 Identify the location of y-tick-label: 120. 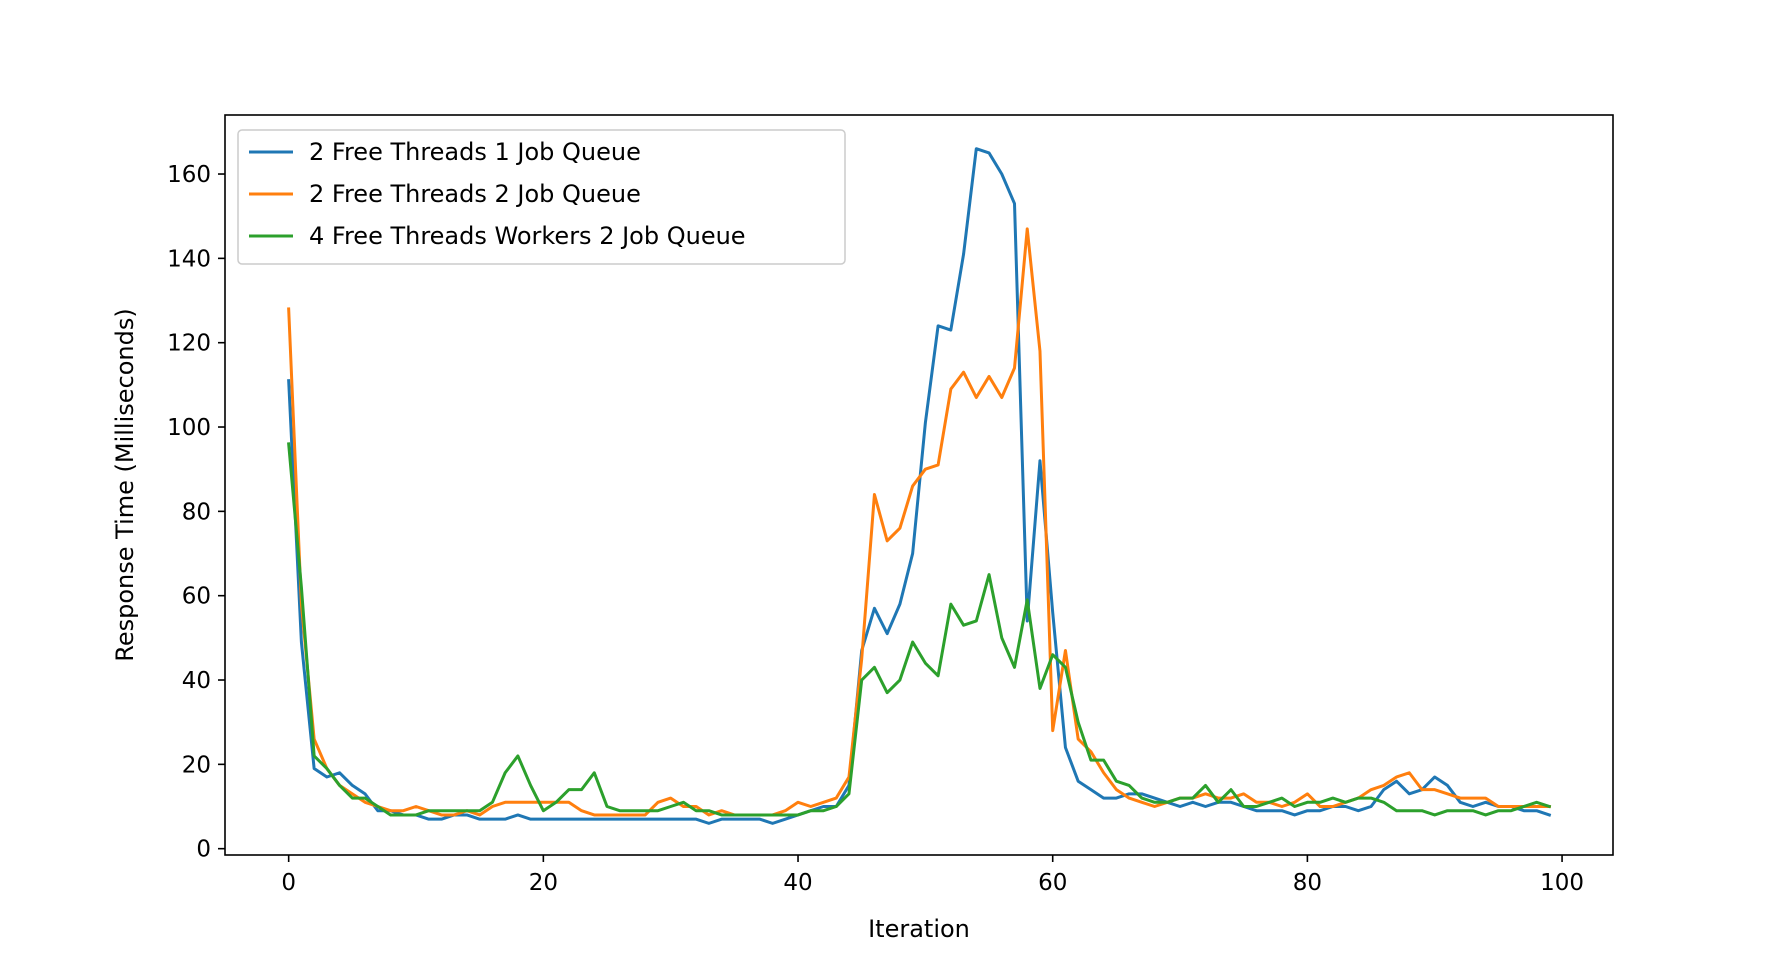
(189, 344).